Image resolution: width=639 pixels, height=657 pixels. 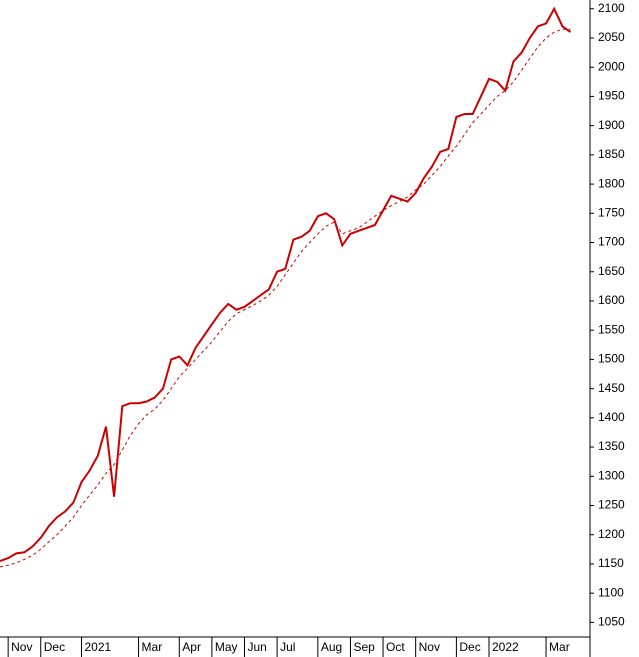 What do you see at coordinates (611, 8) in the screenshot?
I see `y-tick-label: 2100` at bounding box center [611, 8].